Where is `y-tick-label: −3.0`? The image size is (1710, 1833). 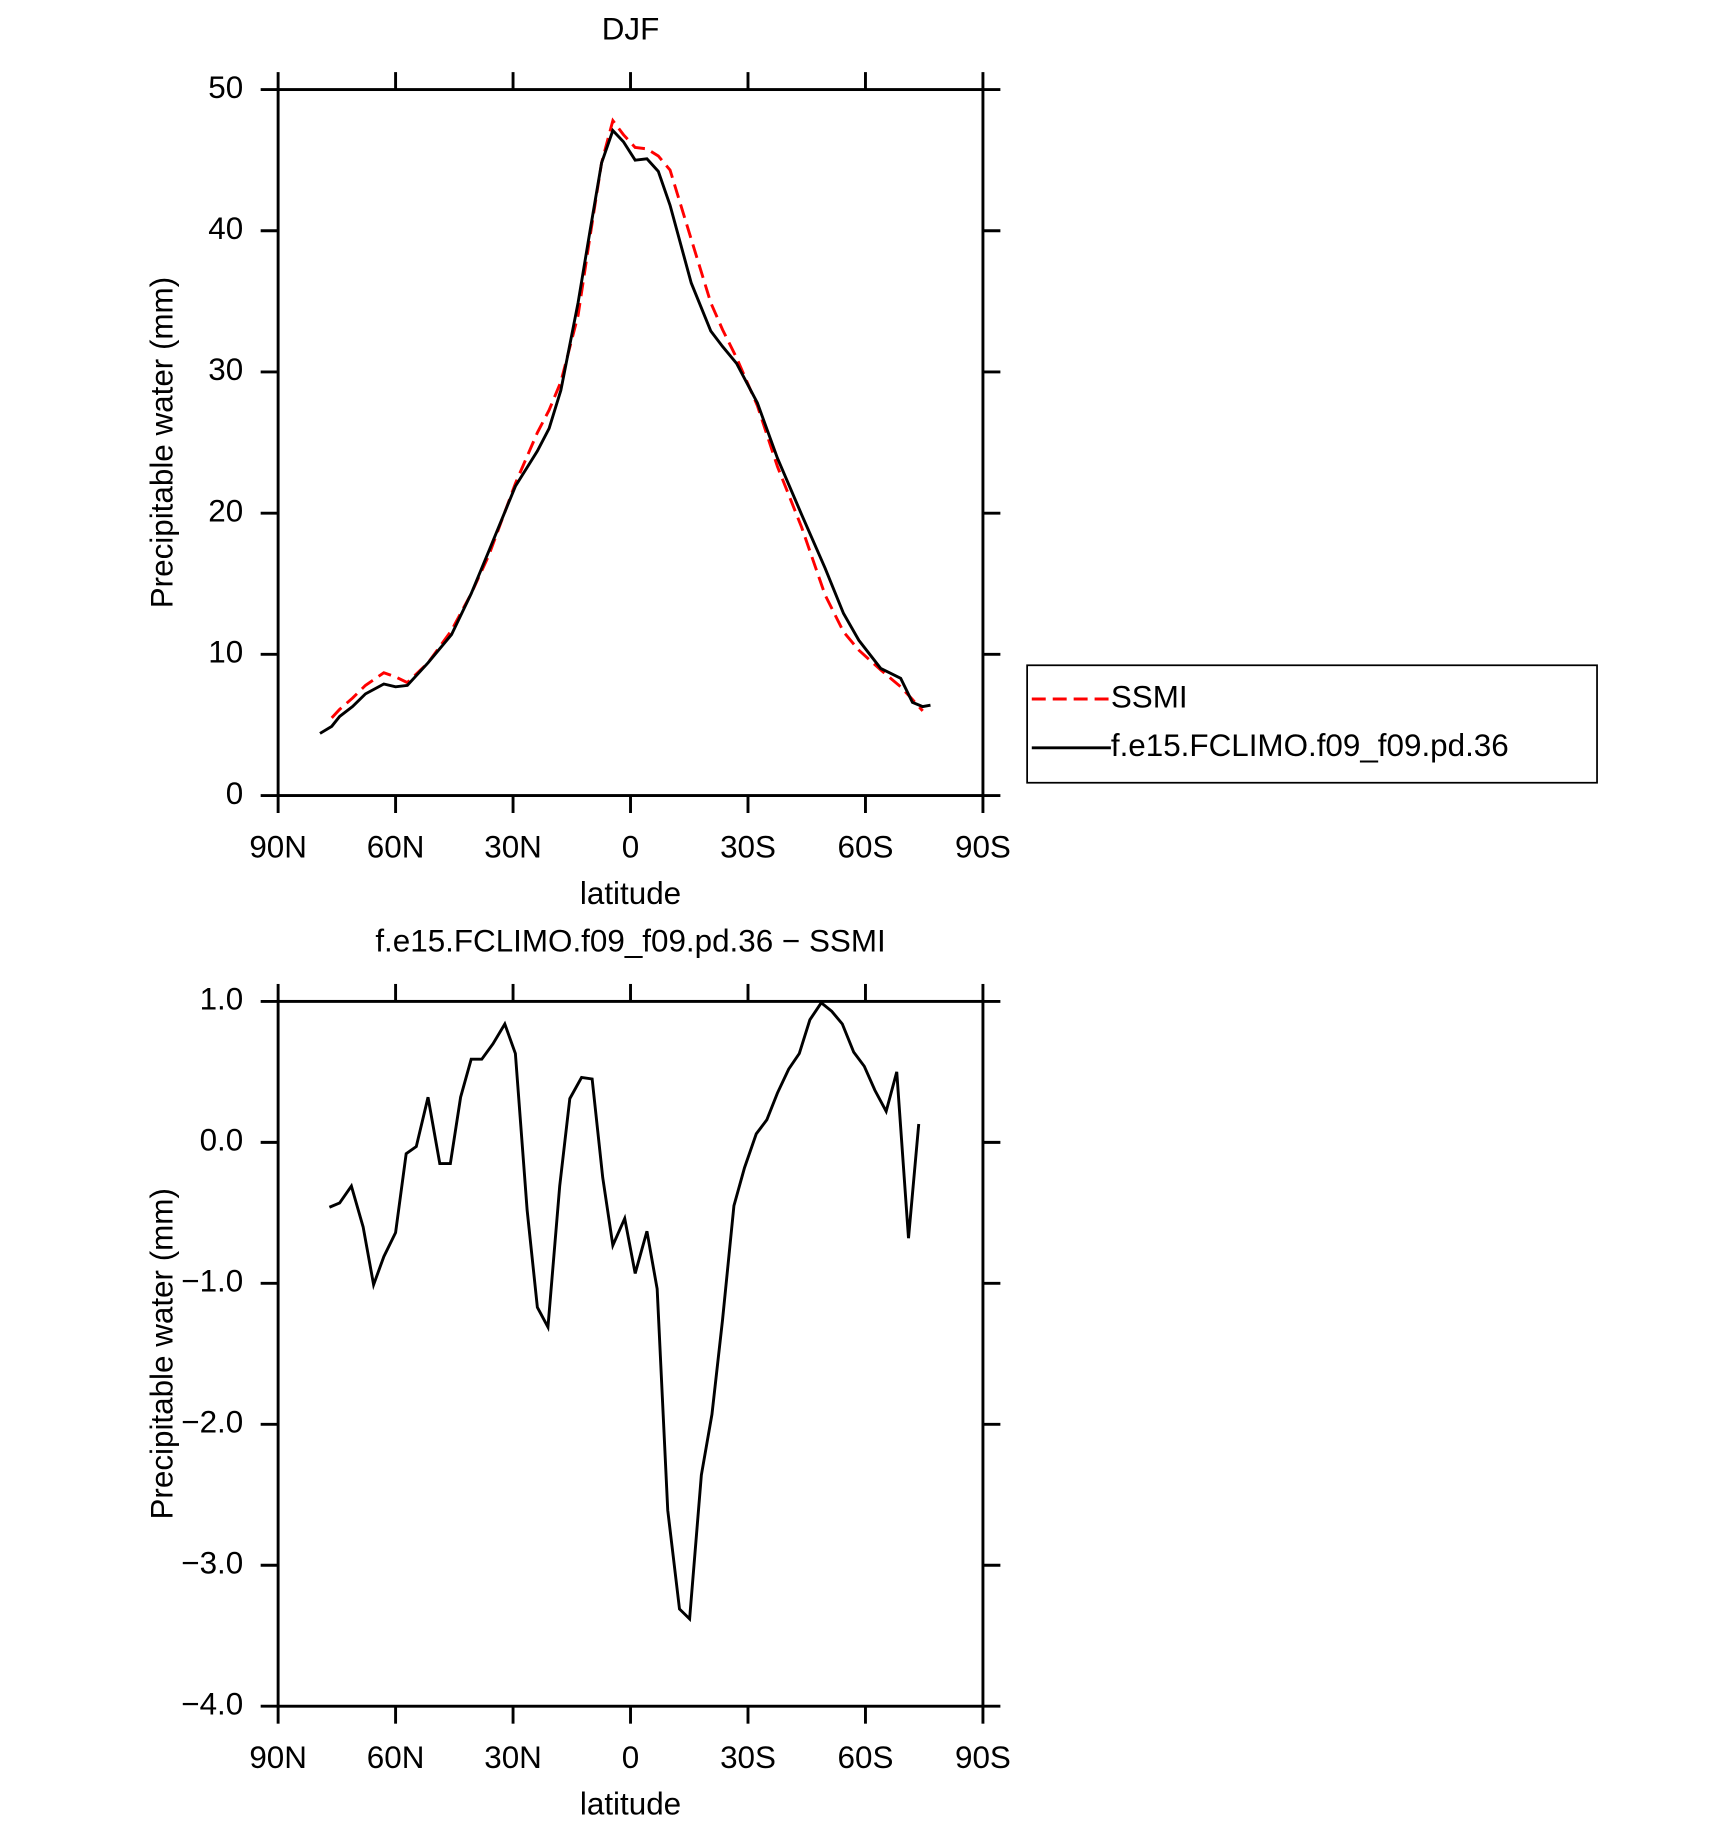 y-tick-label: −3.0 is located at coordinates (212, 1563).